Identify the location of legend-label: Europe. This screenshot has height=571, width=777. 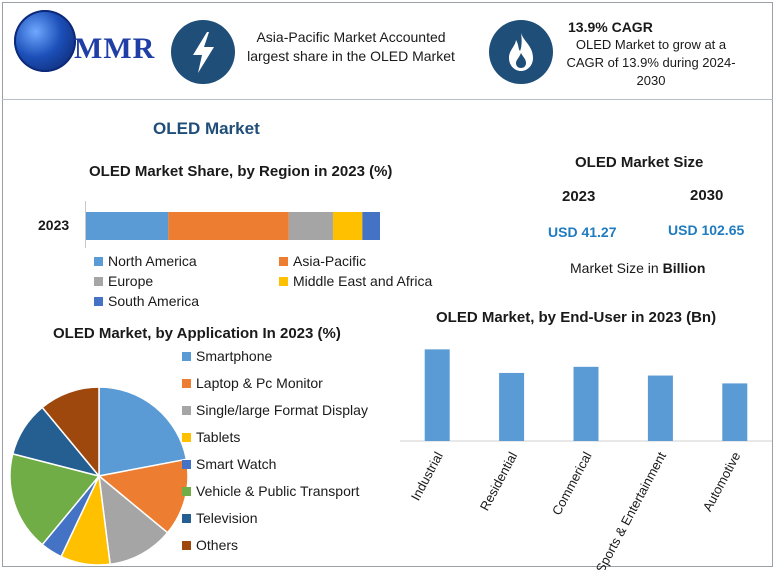
(131, 281).